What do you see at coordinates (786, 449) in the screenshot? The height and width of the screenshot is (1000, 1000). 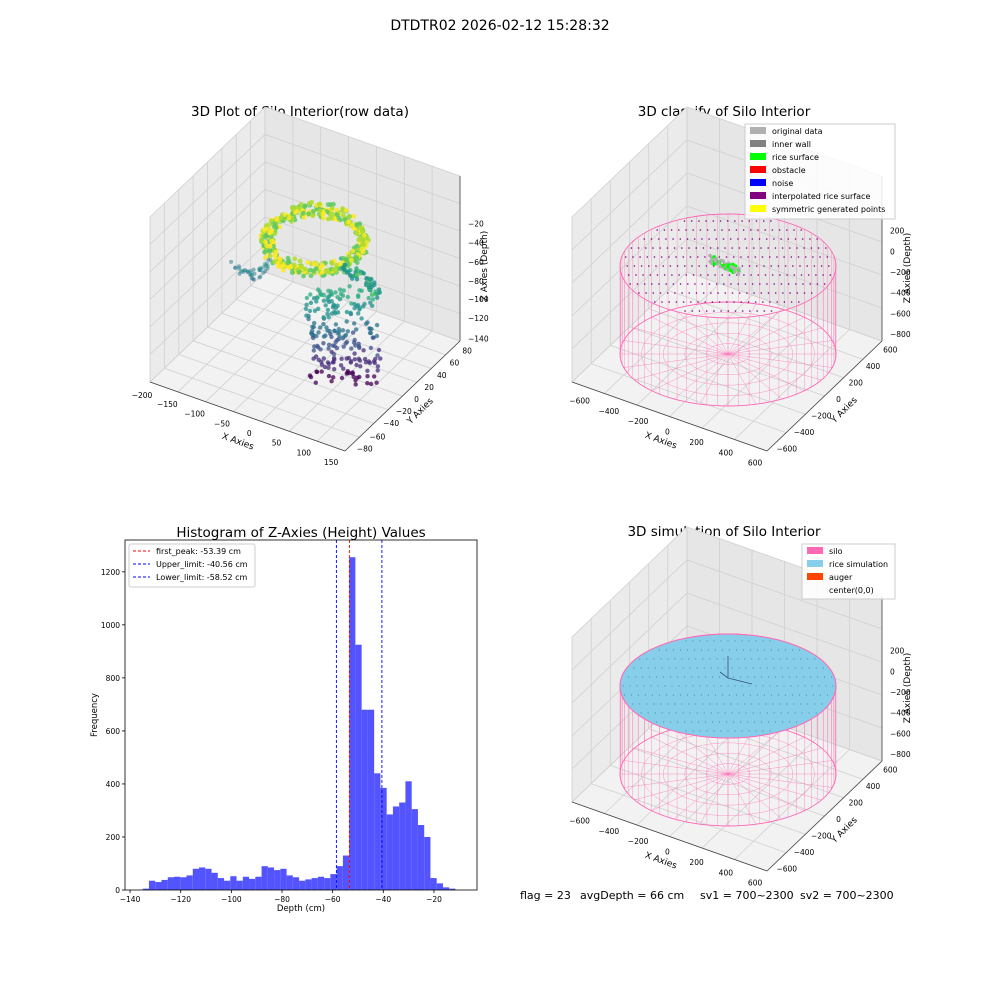 I see `cls-ytick-label: −600` at bounding box center [786, 449].